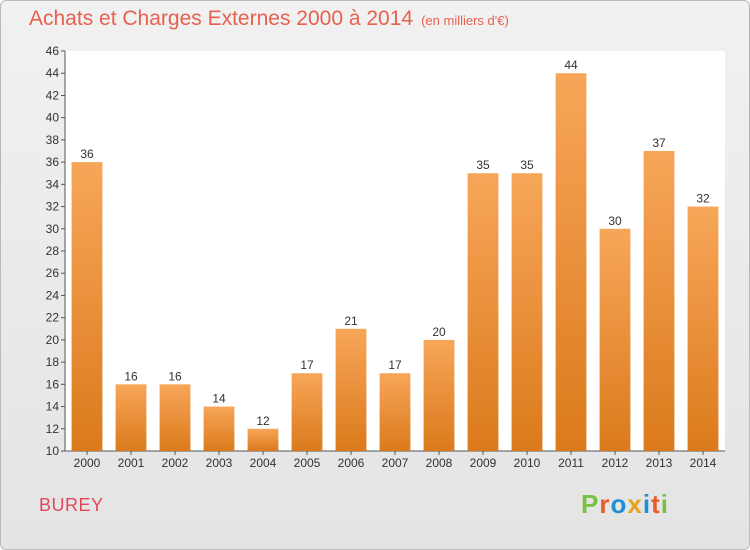  Describe the element at coordinates (53, 229) in the screenshot. I see `y-tick-label: 30` at that location.